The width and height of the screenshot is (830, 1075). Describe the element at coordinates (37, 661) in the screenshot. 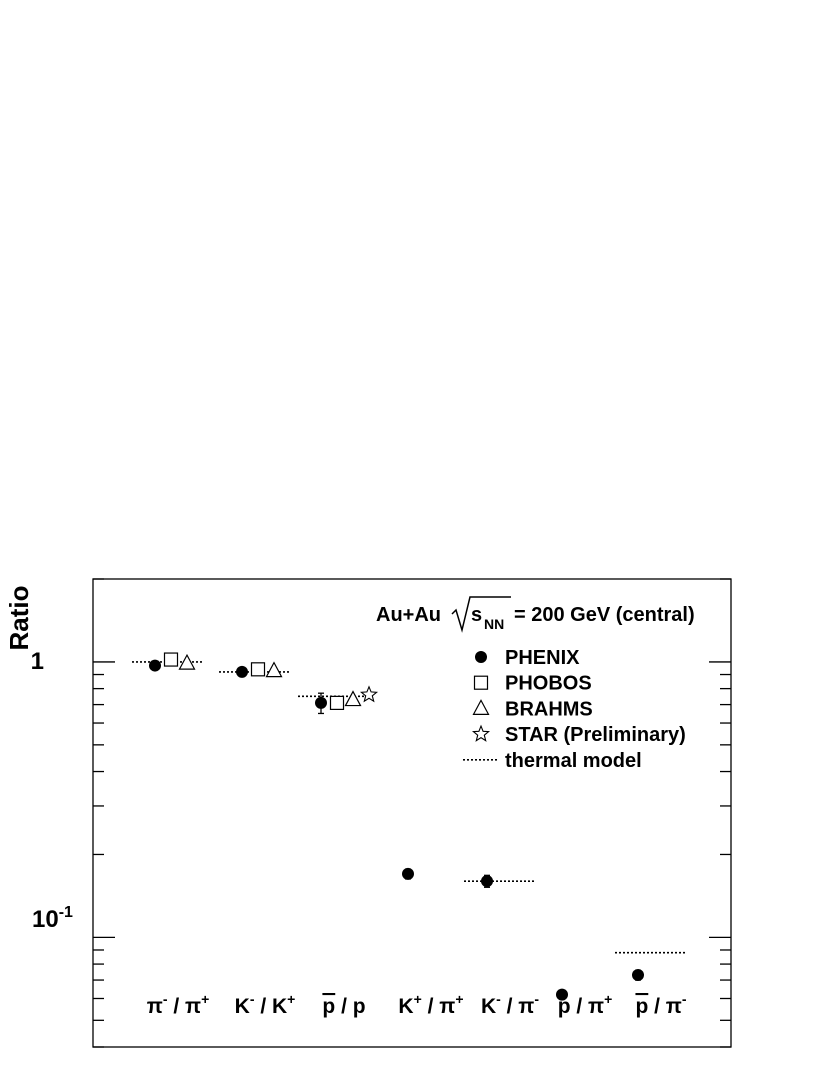

I see `y-tick-label-1: 1` at that location.